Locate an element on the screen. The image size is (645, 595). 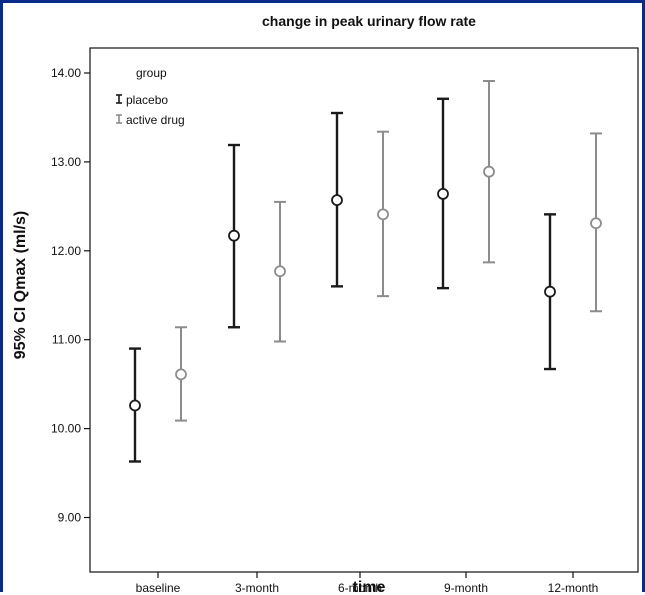
y-tick-label: 11.00 is located at coordinates (66, 340).